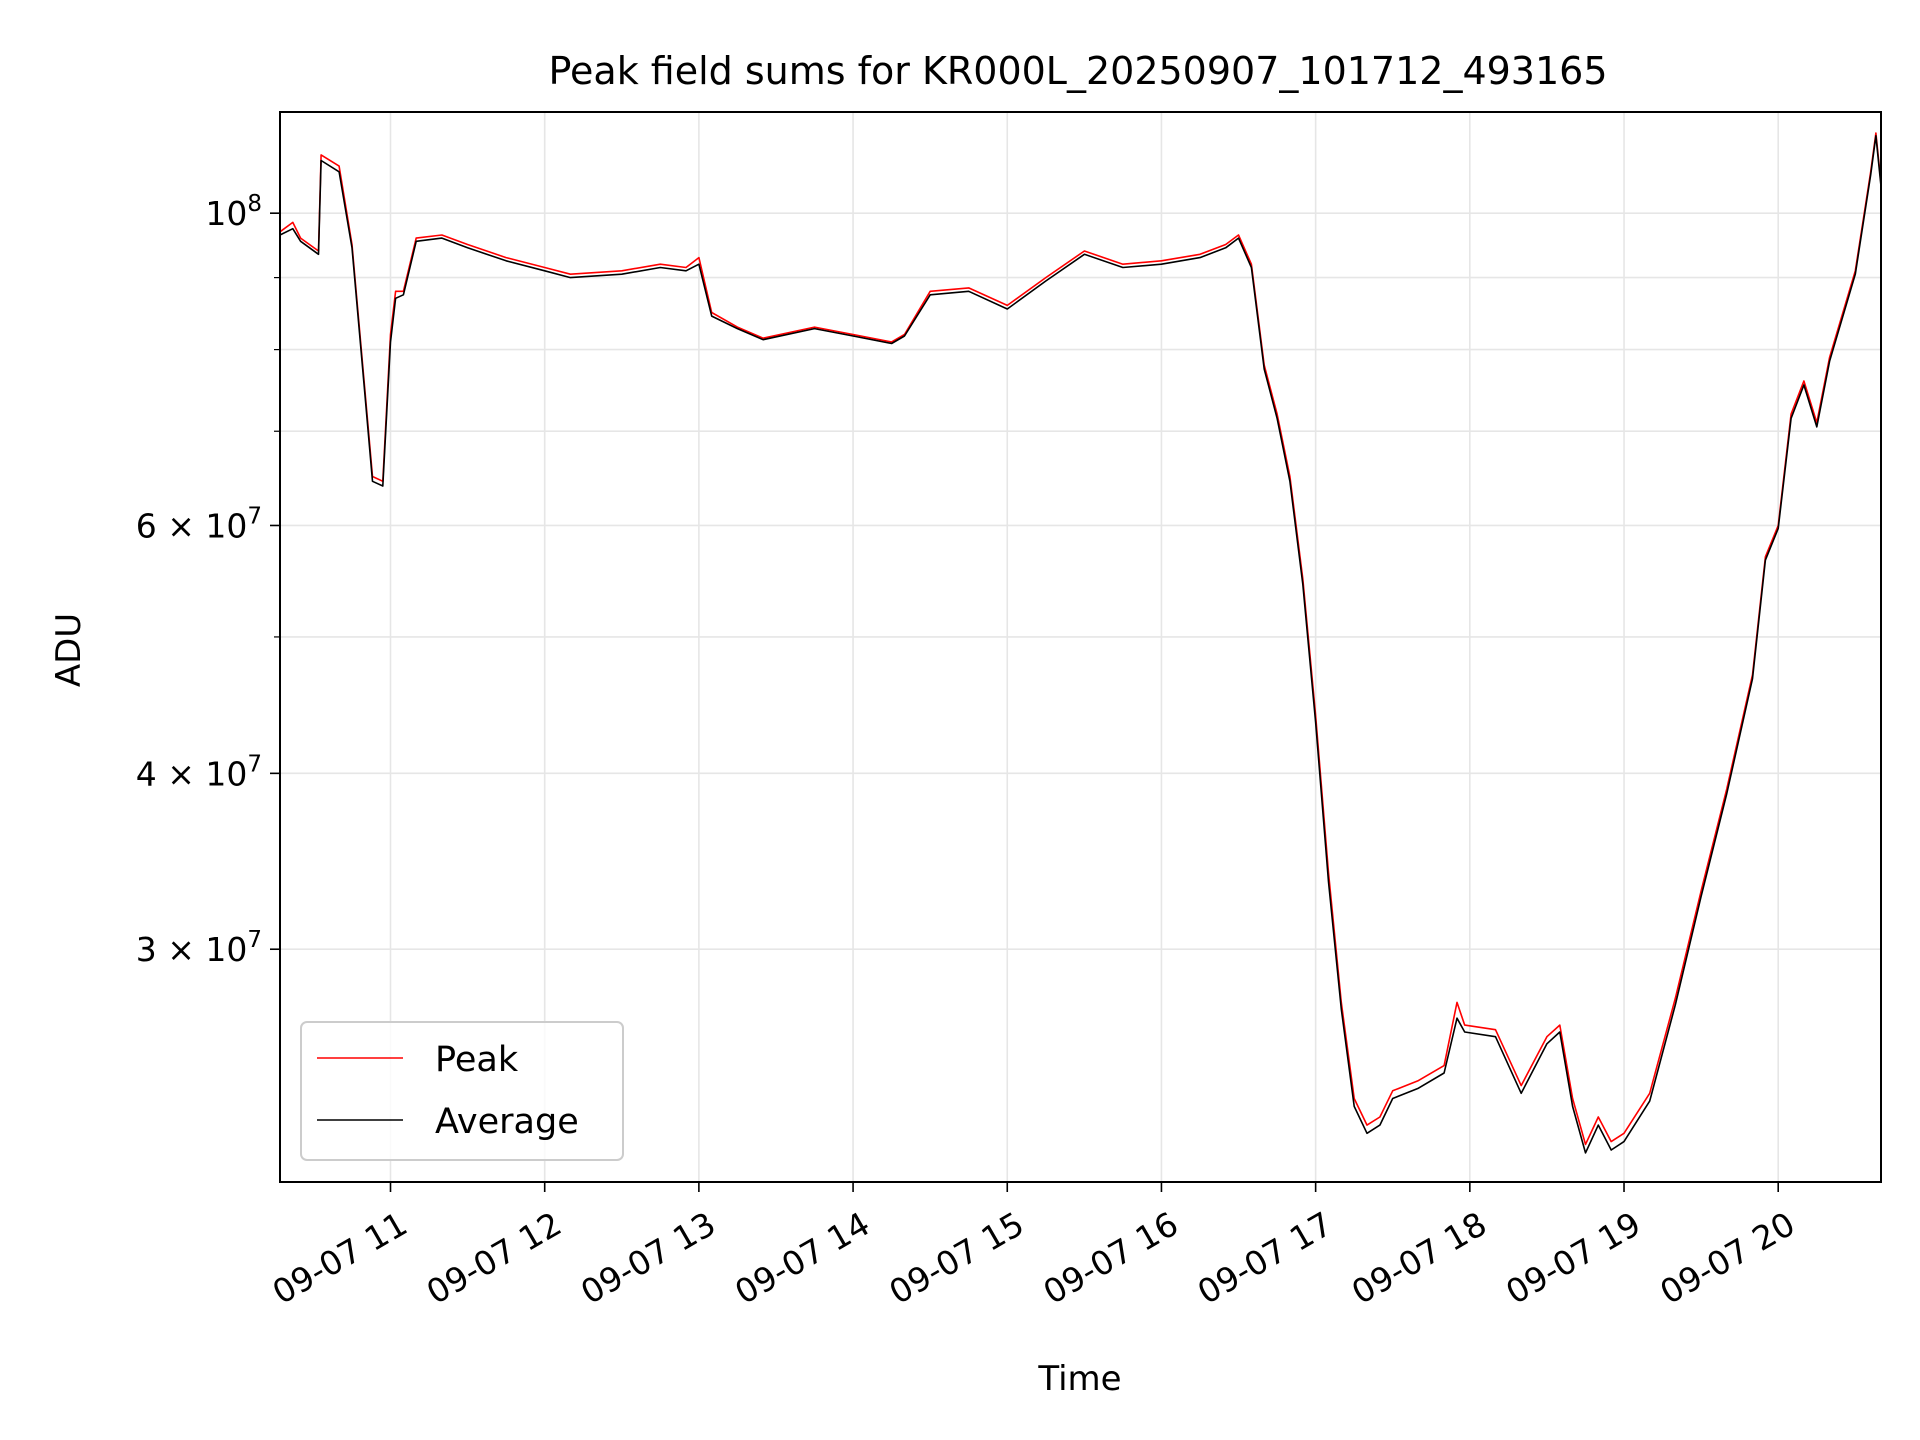 This screenshot has width=1920, height=1440. I want to click on legend: Peak Average, so click(462, 1091).